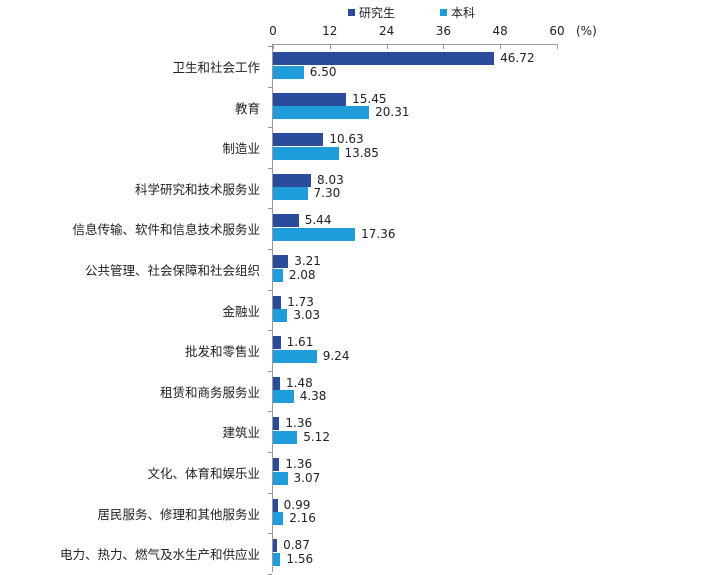  I want to click on legend-item: 本科, so click(457, 12).